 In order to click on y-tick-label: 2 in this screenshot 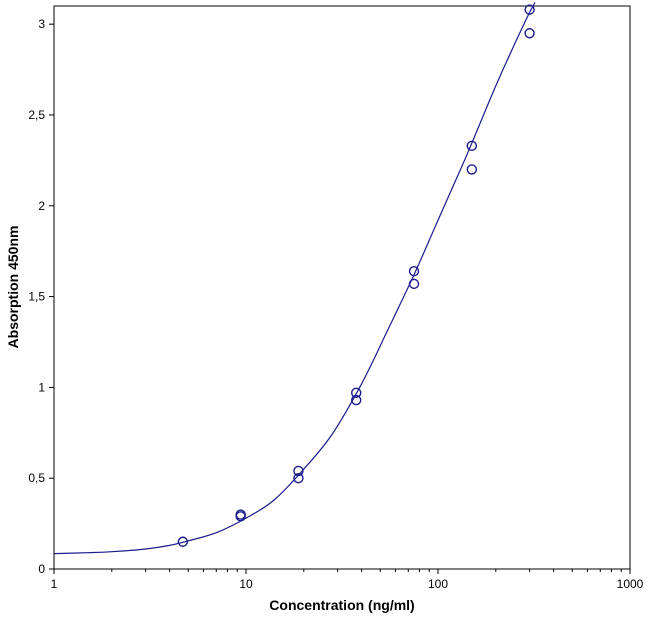, I will do `click(41, 206)`.